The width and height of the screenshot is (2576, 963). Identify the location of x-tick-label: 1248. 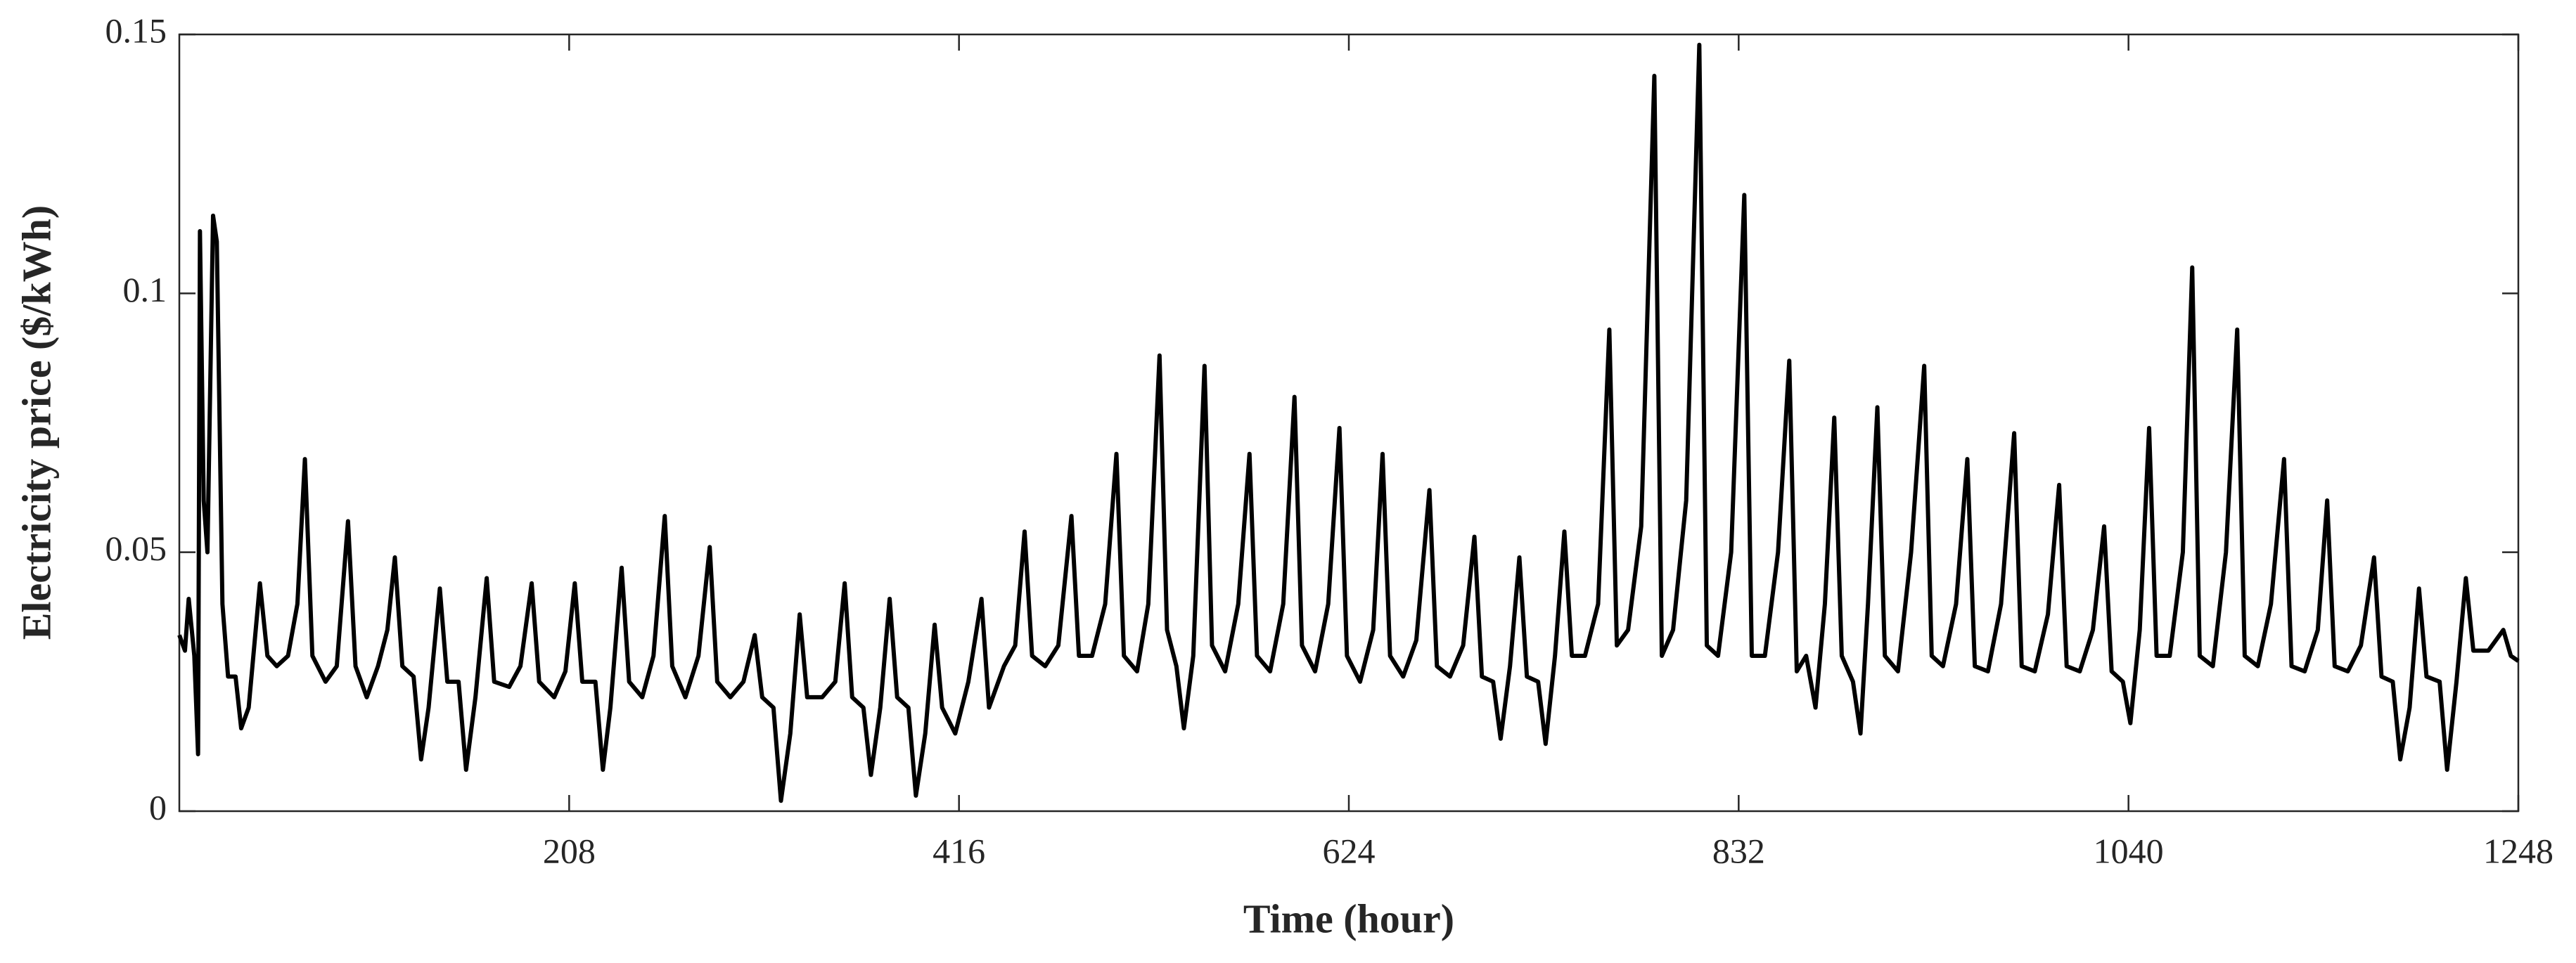
(2518, 851).